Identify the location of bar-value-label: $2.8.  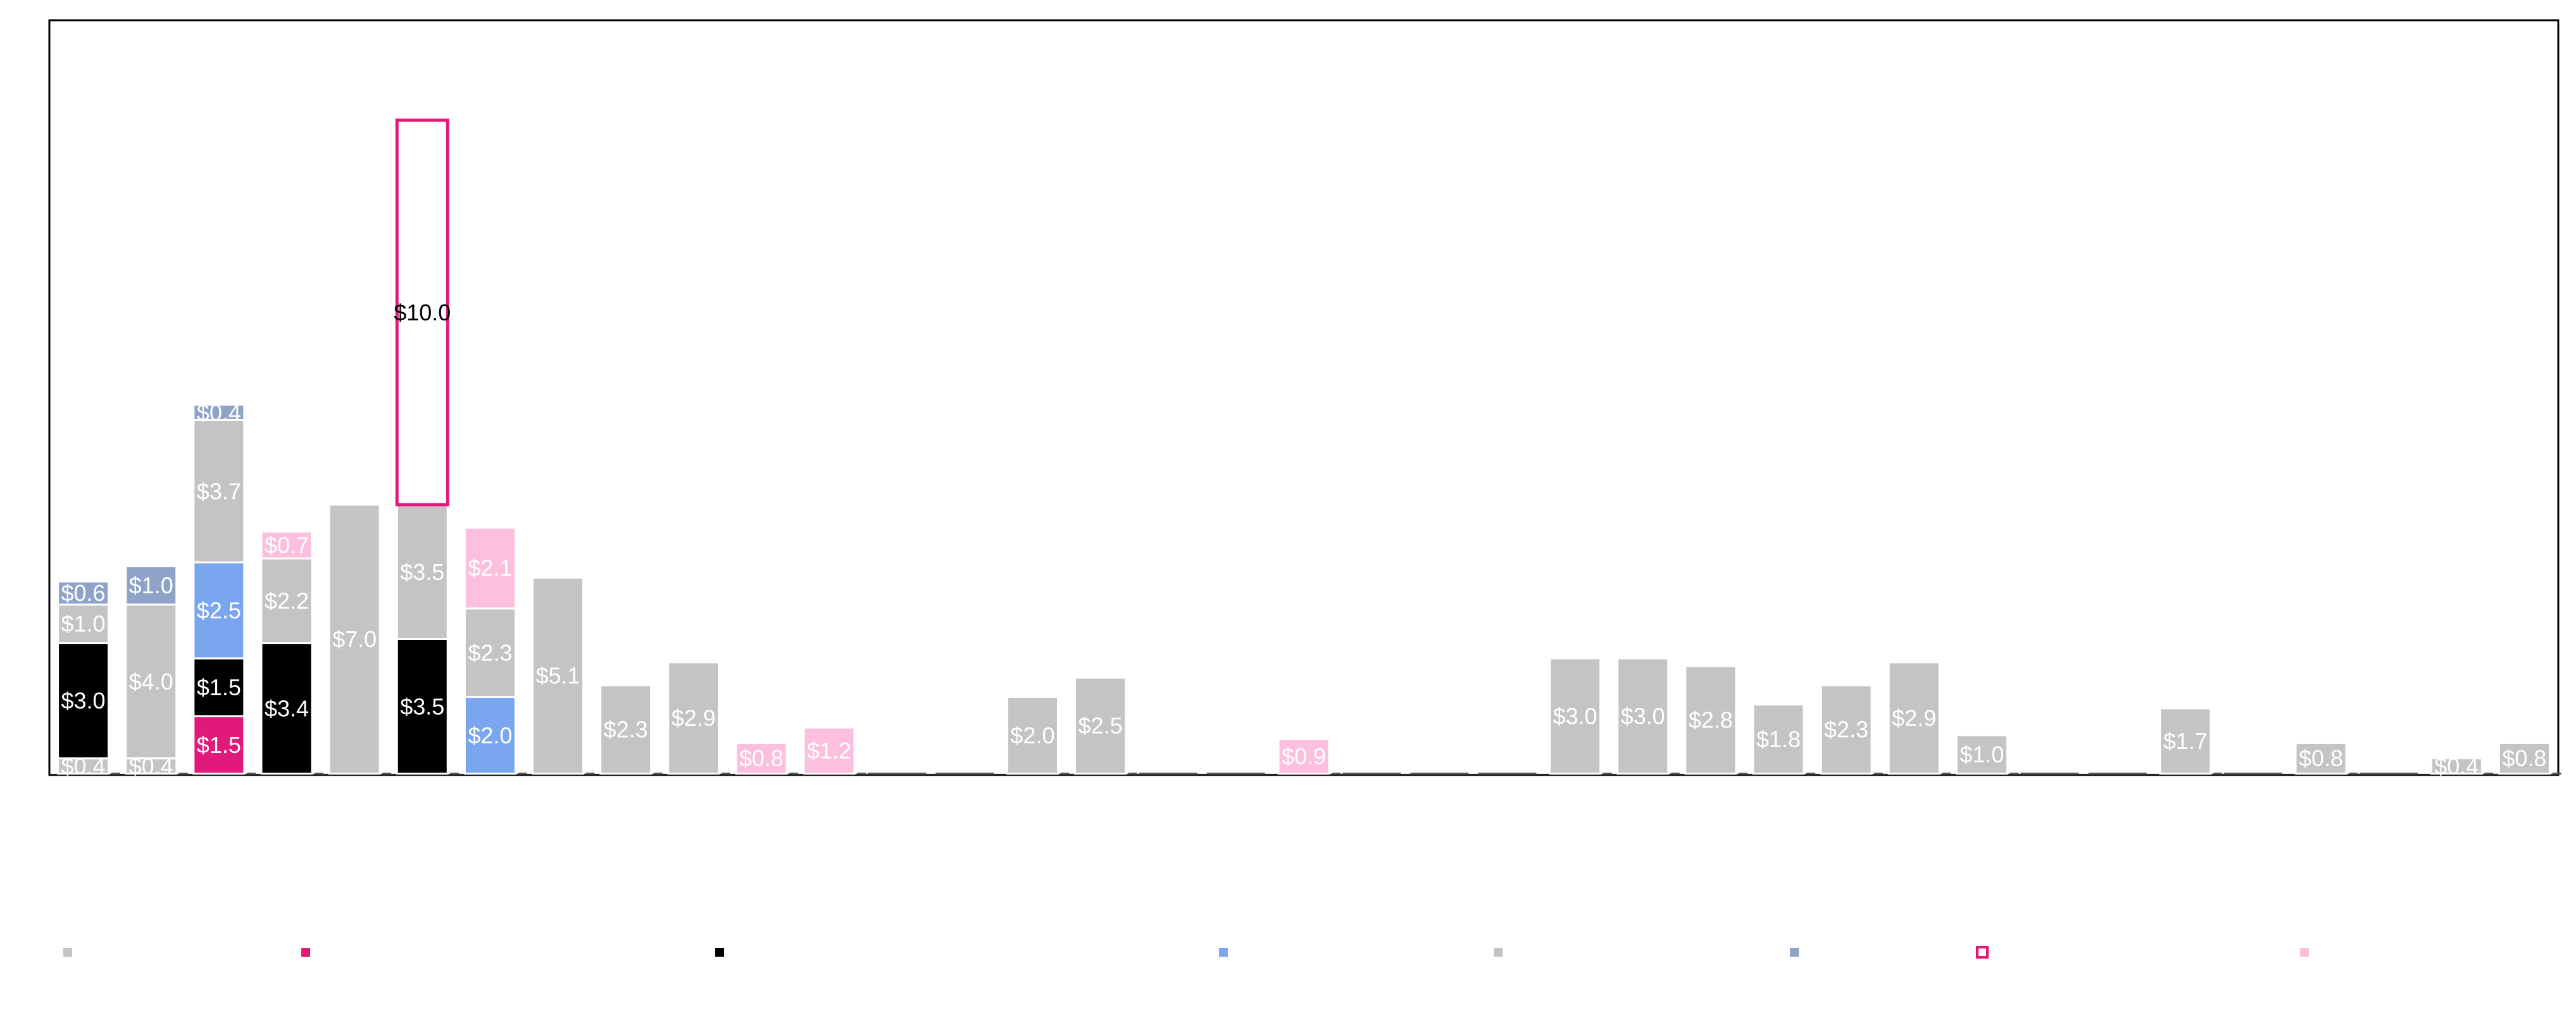
(1711, 720).